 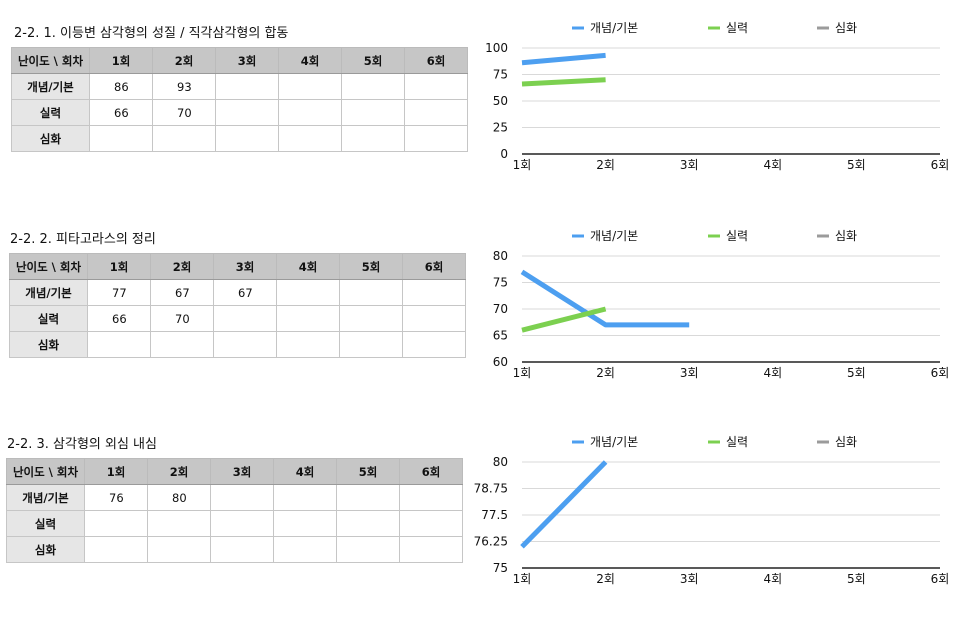 What do you see at coordinates (119, 292) in the screenshot?
I see `score-cell: 77` at bounding box center [119, 292].